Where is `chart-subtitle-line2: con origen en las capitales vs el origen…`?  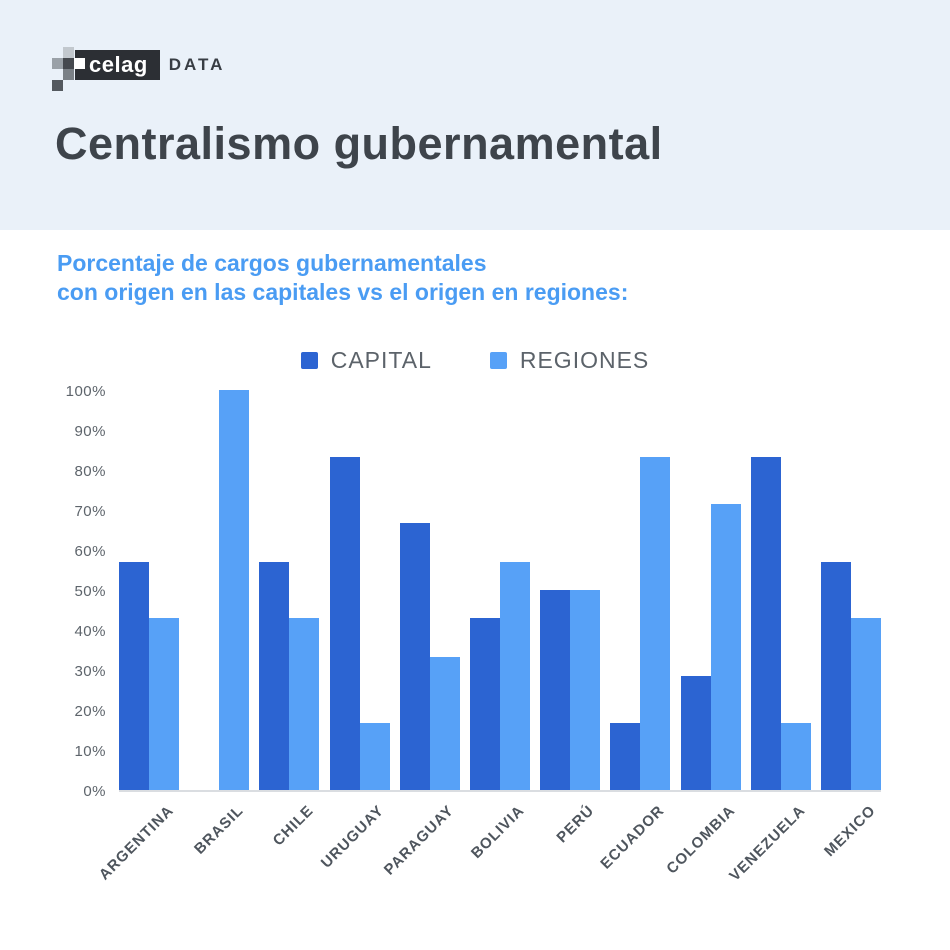 chart-subtitle-line2: con origen en las capitales vs el origen… is located at coordinates (343, 292).